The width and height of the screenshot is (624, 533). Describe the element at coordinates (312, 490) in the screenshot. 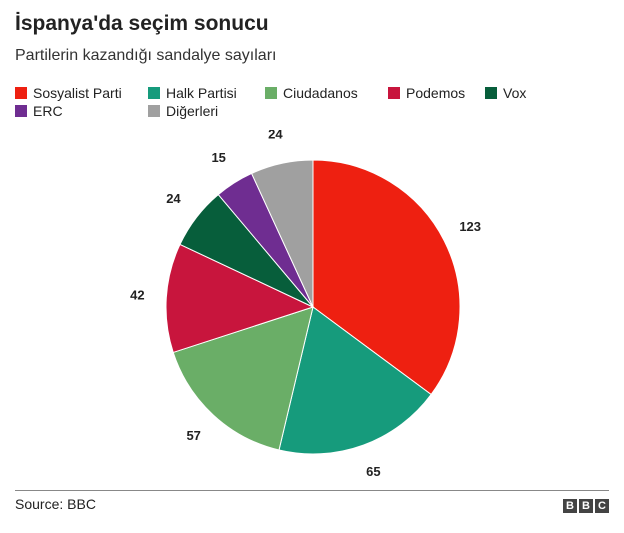

I see `footer-divider` at that location.